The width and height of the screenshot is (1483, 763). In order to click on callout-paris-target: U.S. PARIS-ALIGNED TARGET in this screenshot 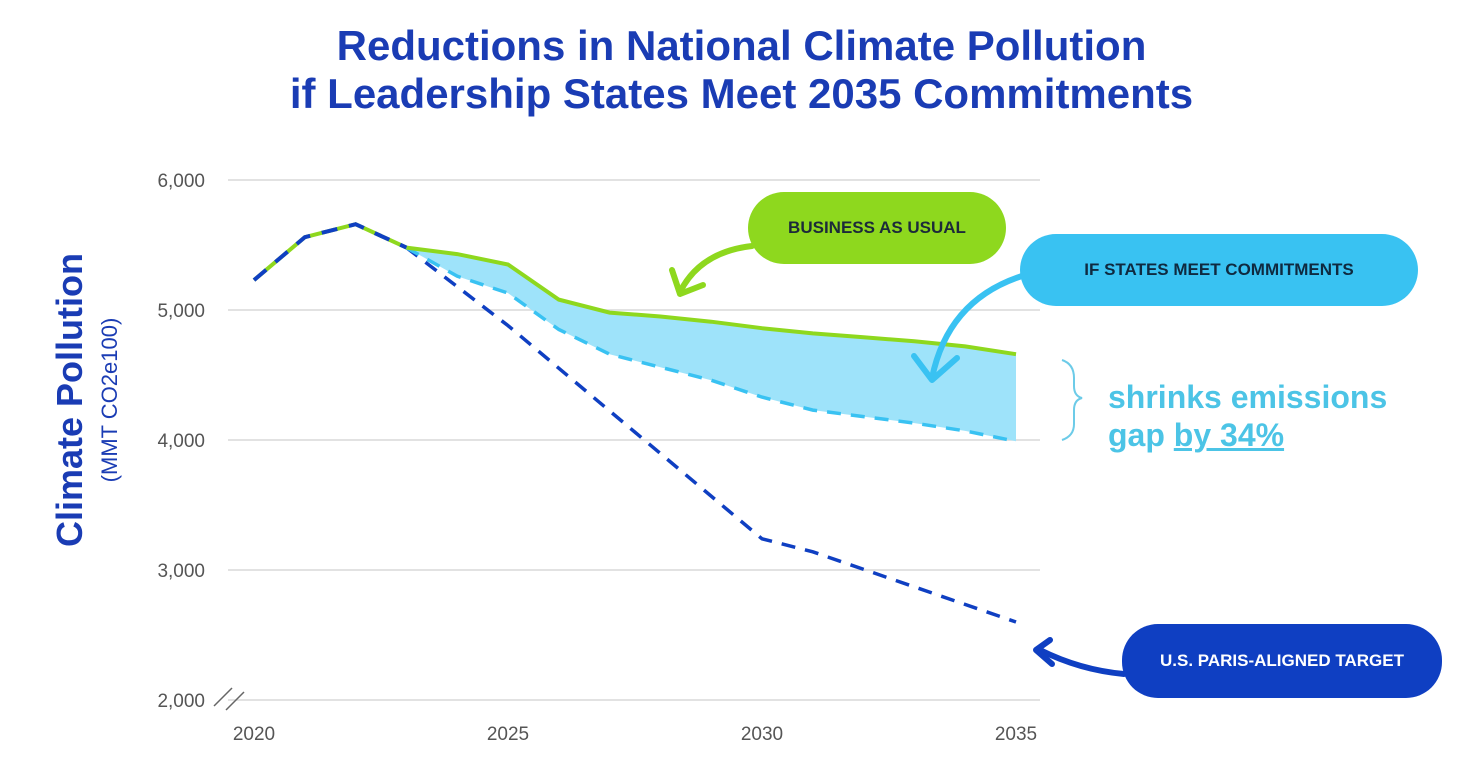, I will do `click(1282, 661)`.